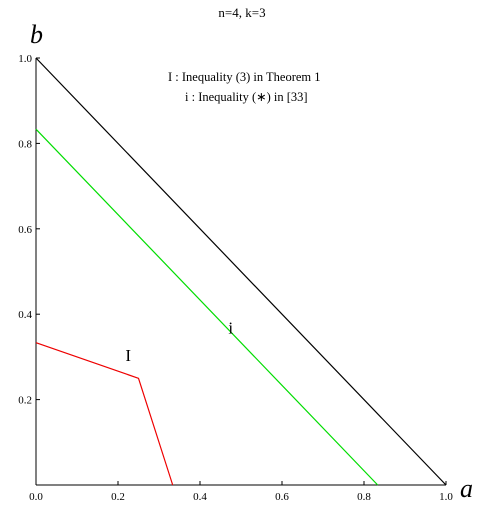 The width and height of the screenshot is (485, 509). Describe the element at coordinates (36, 497) in the screenshot. I see `x-tick-label: 0.0` at that location.